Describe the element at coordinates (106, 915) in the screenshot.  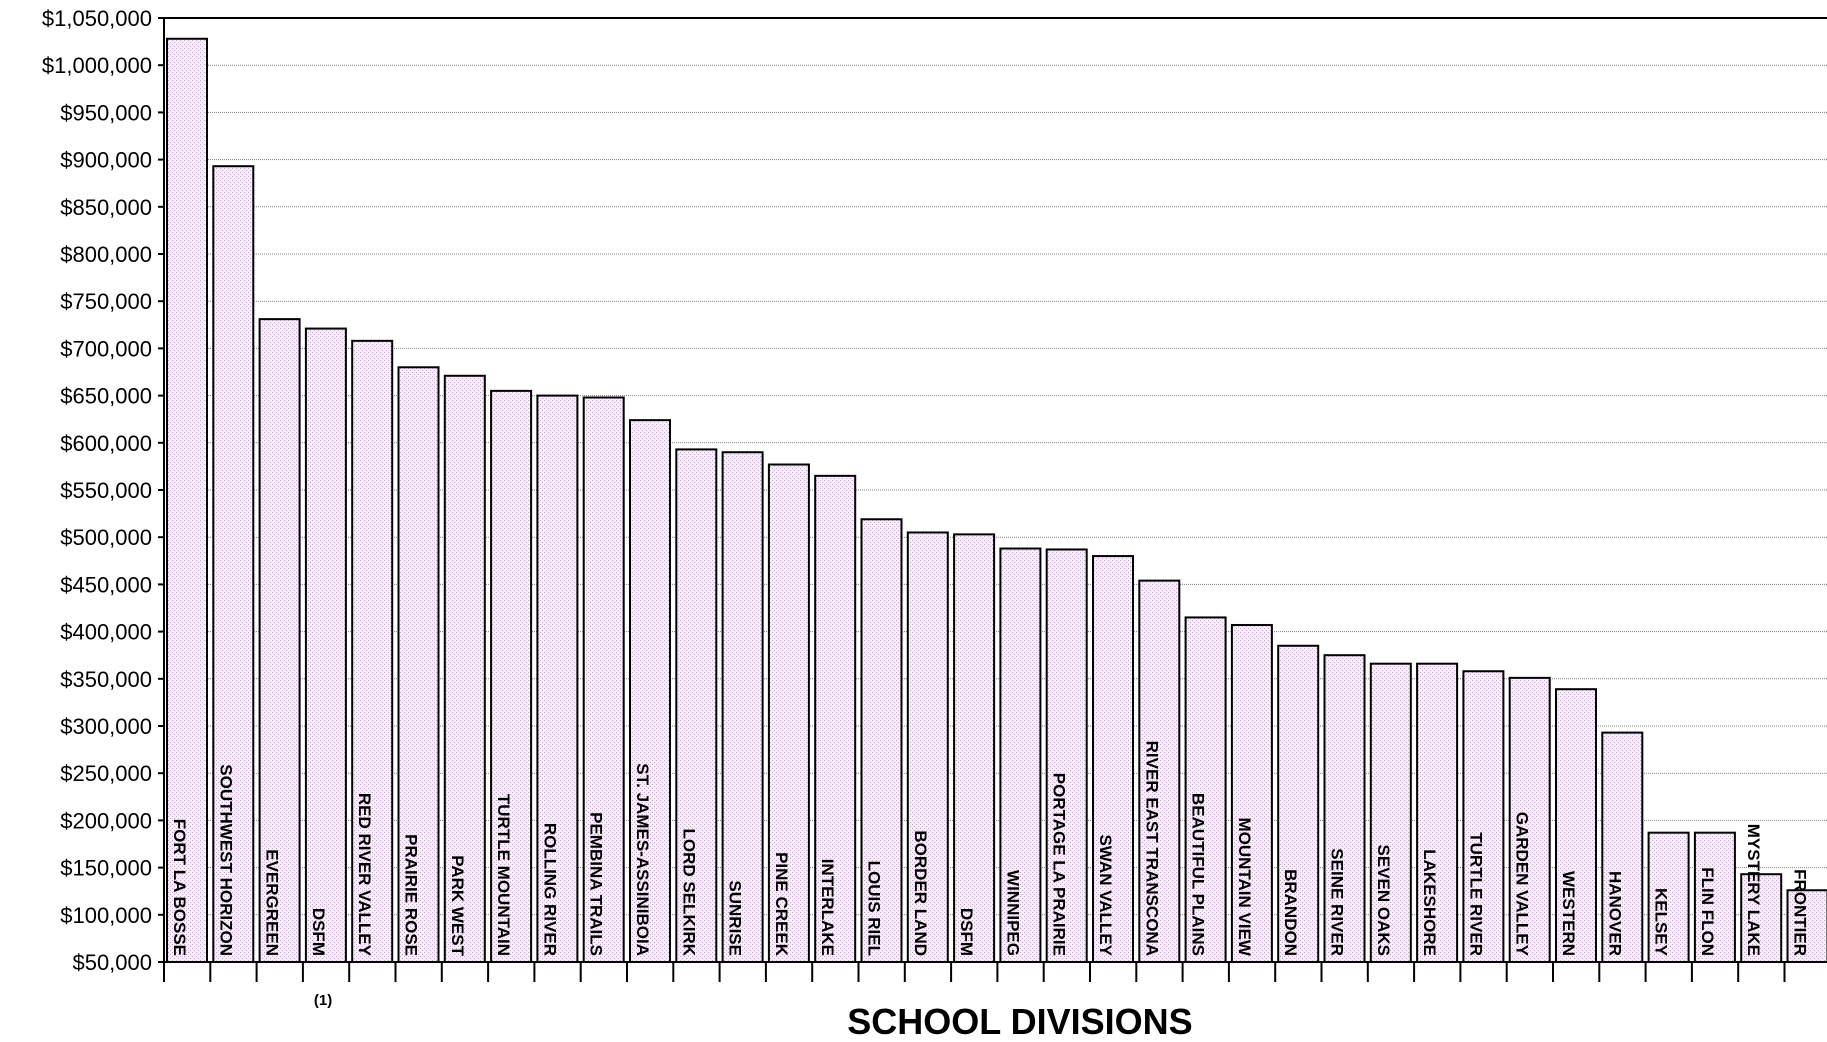
I see `y-tick-label: $100,000` at that location.